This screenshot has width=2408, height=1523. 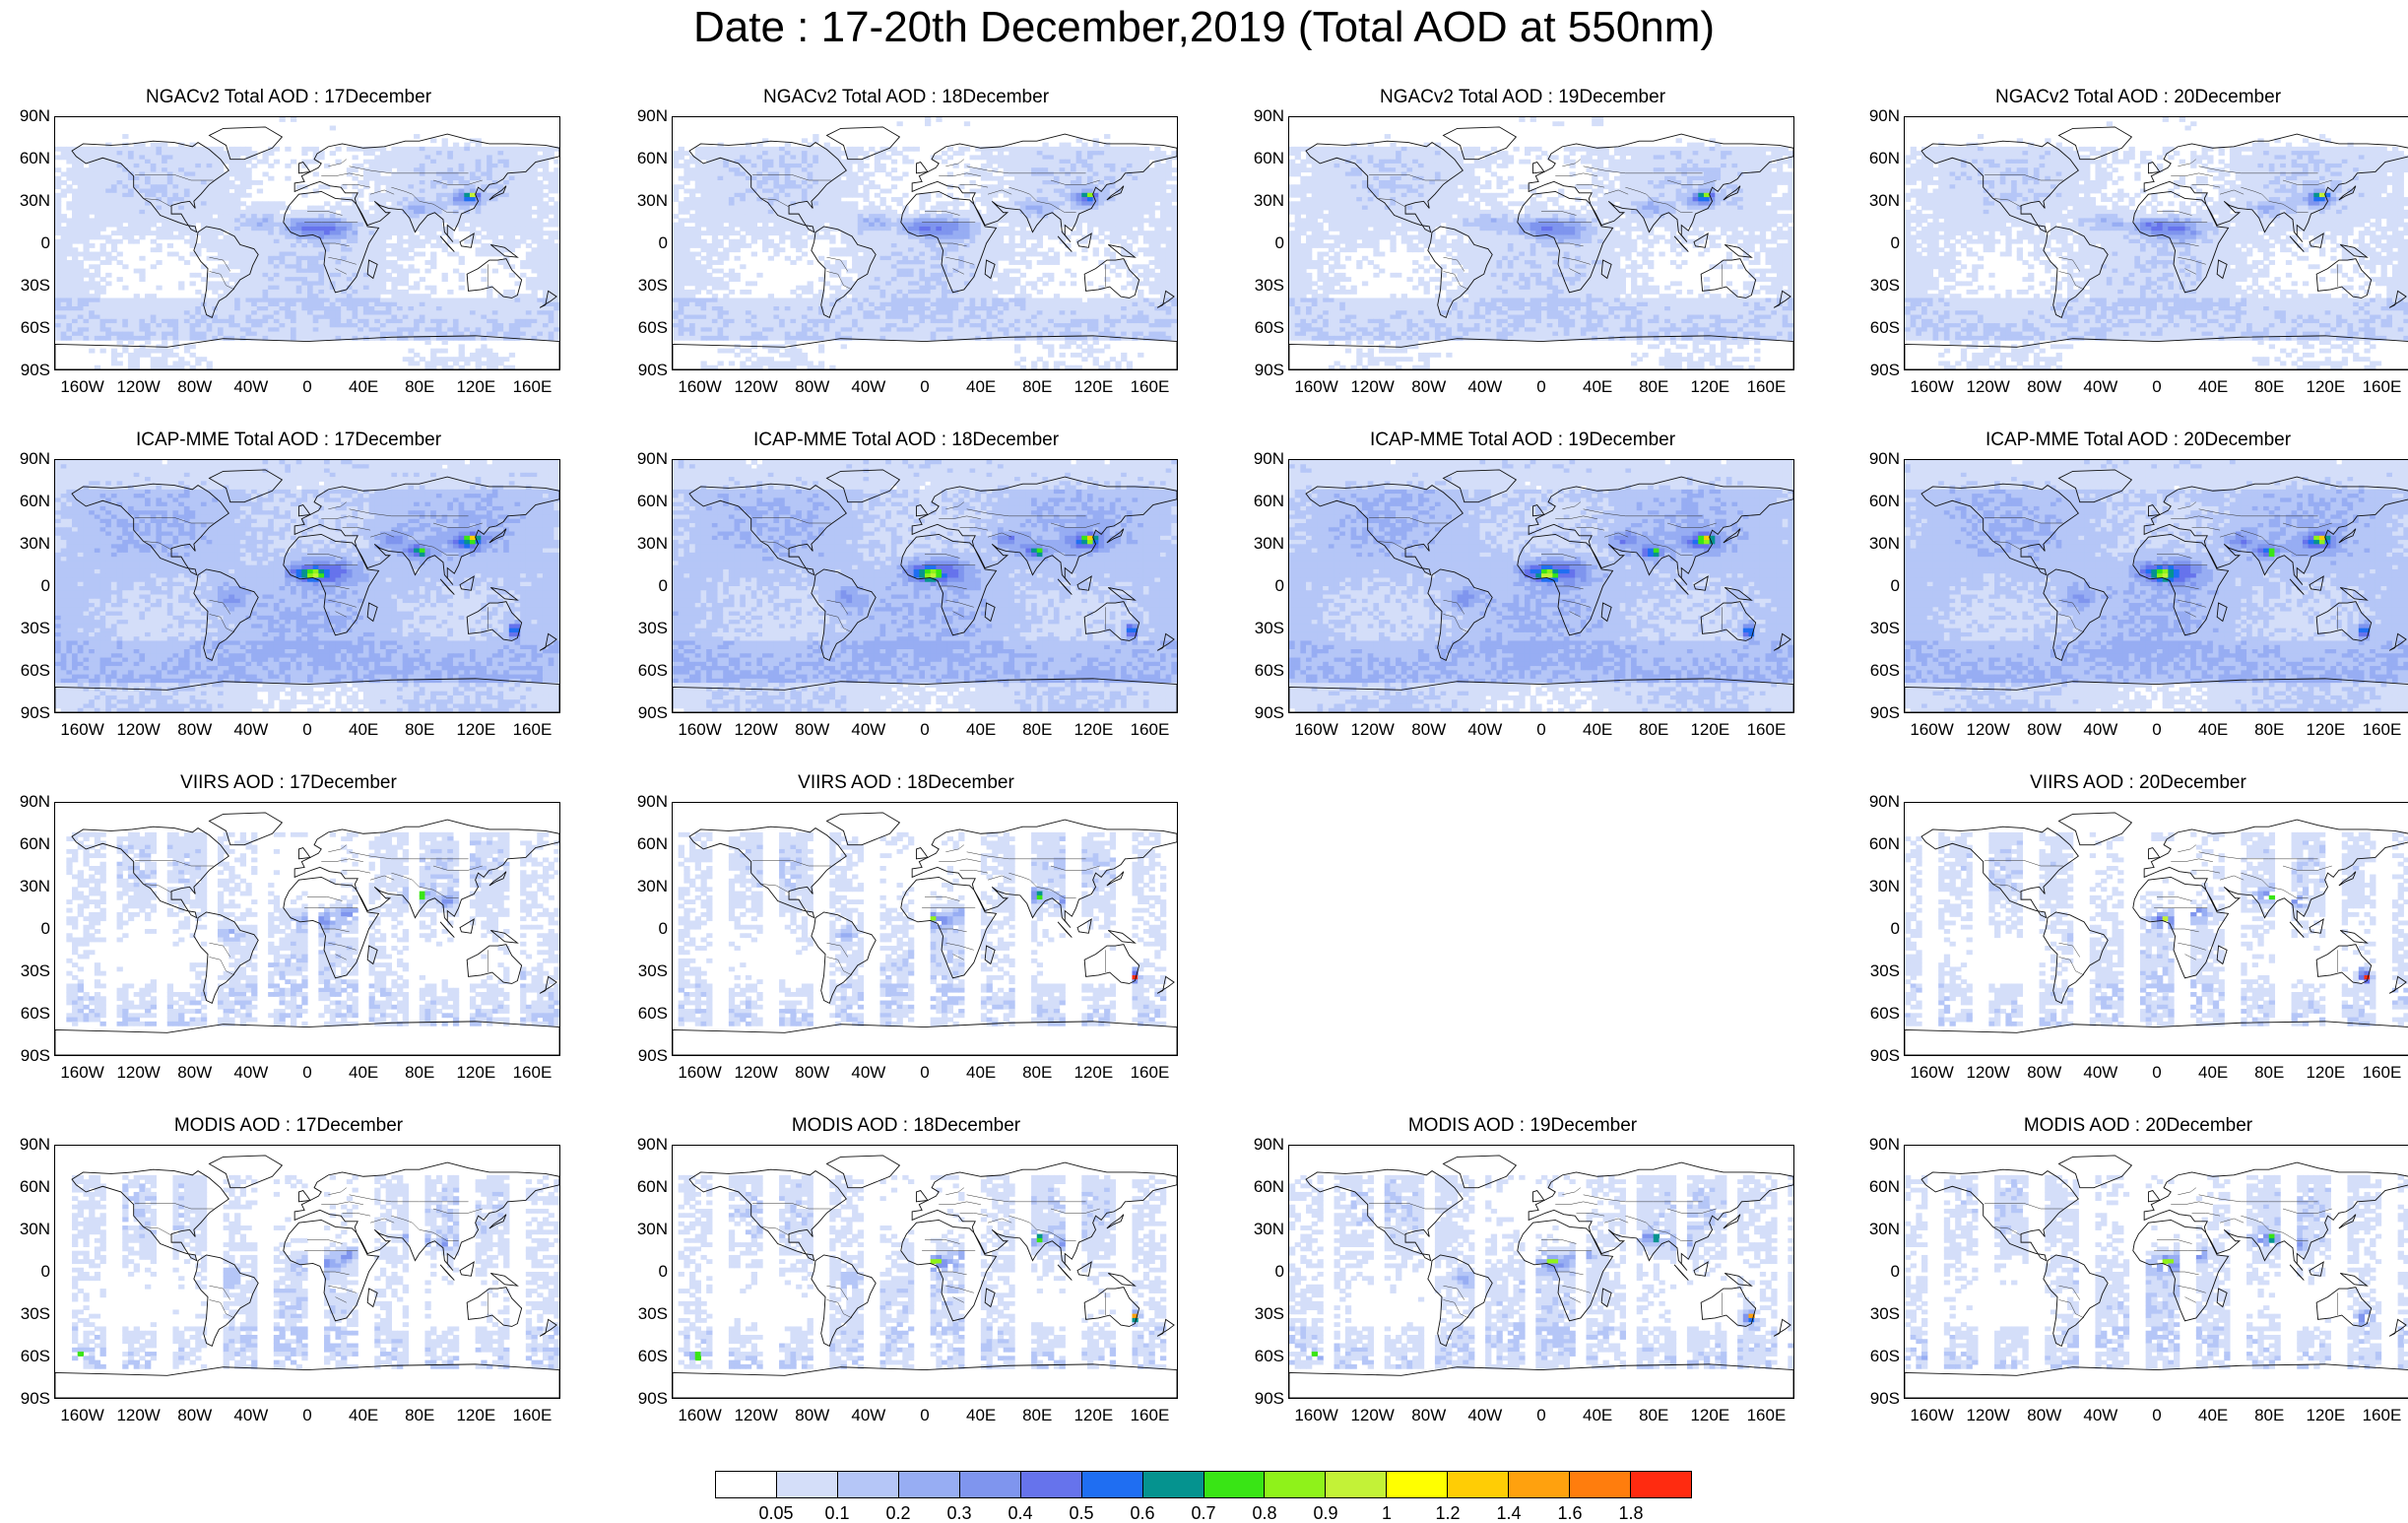 I want to click on panel-title: NGACv2 Total AOD : 17December, so click(x=289, y=97).